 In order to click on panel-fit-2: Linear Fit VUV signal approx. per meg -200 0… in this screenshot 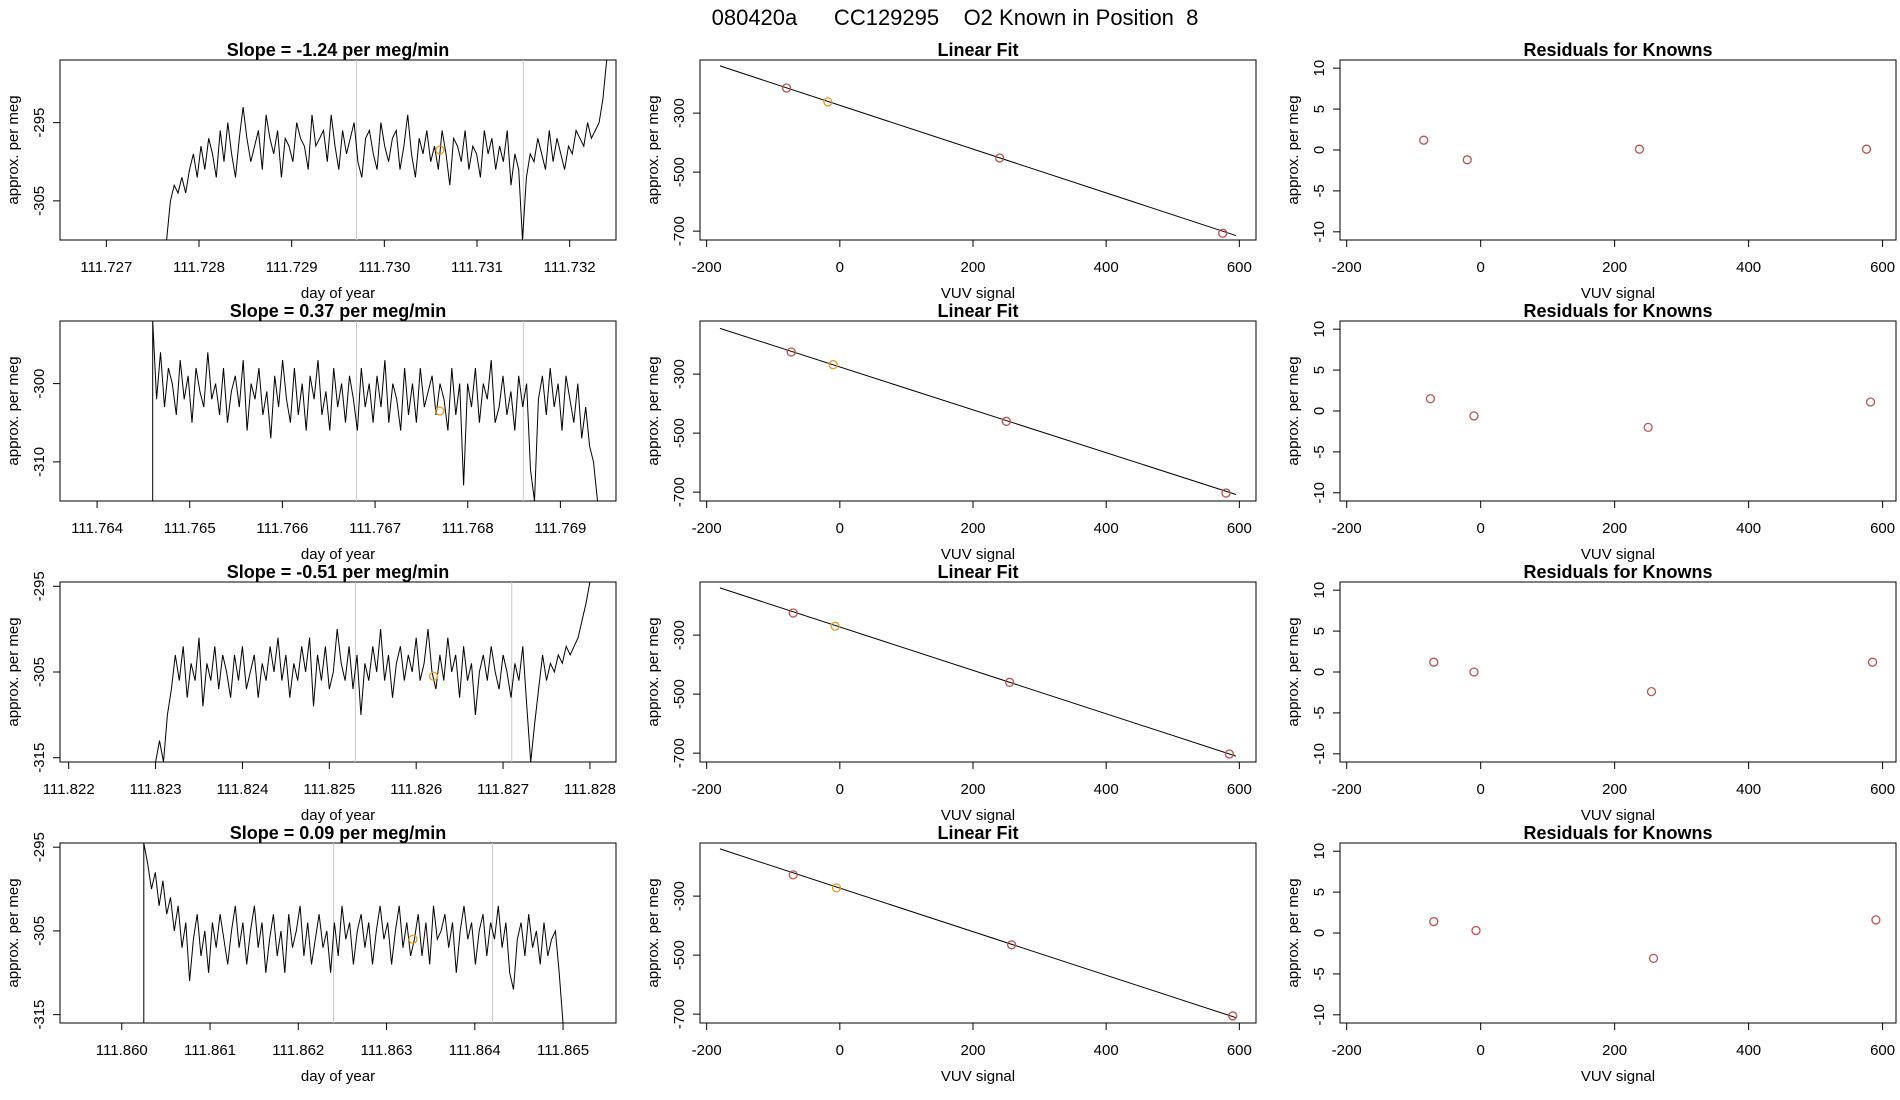, I will do `click(951, 432)`.